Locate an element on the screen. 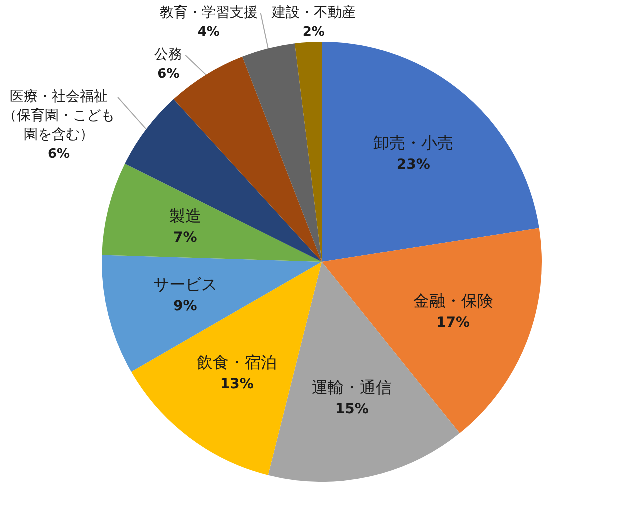 Image resolution: width=642 pixels, height=505 pixels. slice-label: 金融・保険 is located at coordinates (453, 301).